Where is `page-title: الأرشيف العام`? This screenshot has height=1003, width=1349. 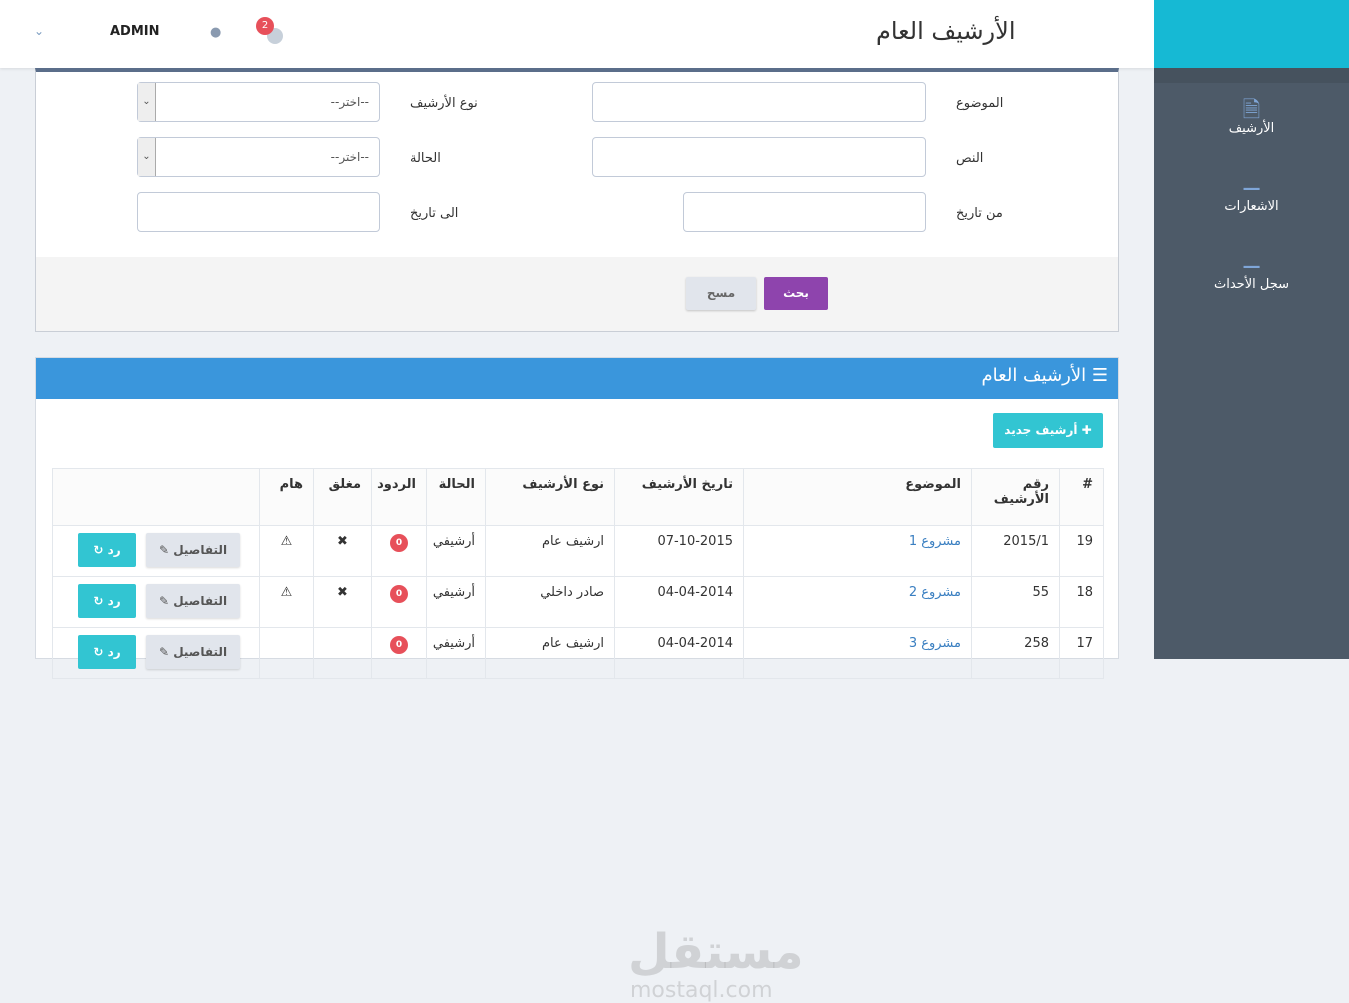 page-title: الأرشيف العام is located at coordinates (946, 31).